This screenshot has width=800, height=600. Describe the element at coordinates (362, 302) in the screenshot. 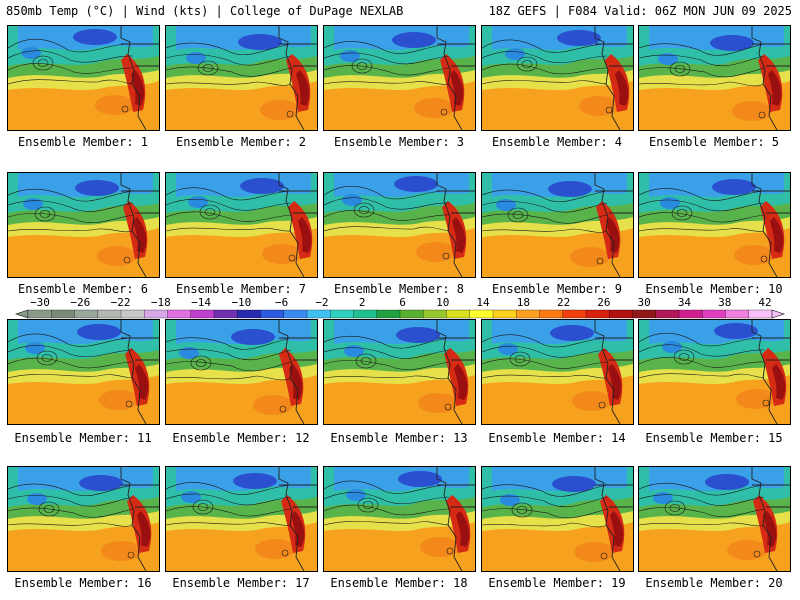

I see `scale-tick-label: 2` at that location.